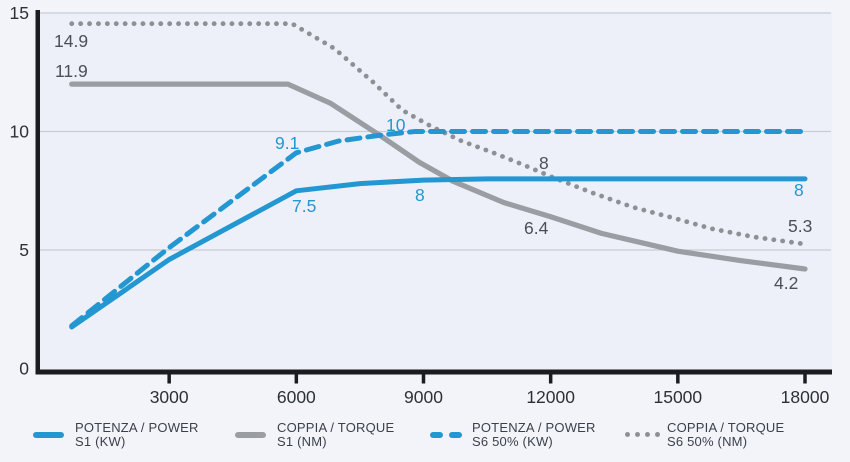  Describe the element at coordinates (302, 441) in the screenshot. I see `legend-label-line2: S1 (NM)` at that location.